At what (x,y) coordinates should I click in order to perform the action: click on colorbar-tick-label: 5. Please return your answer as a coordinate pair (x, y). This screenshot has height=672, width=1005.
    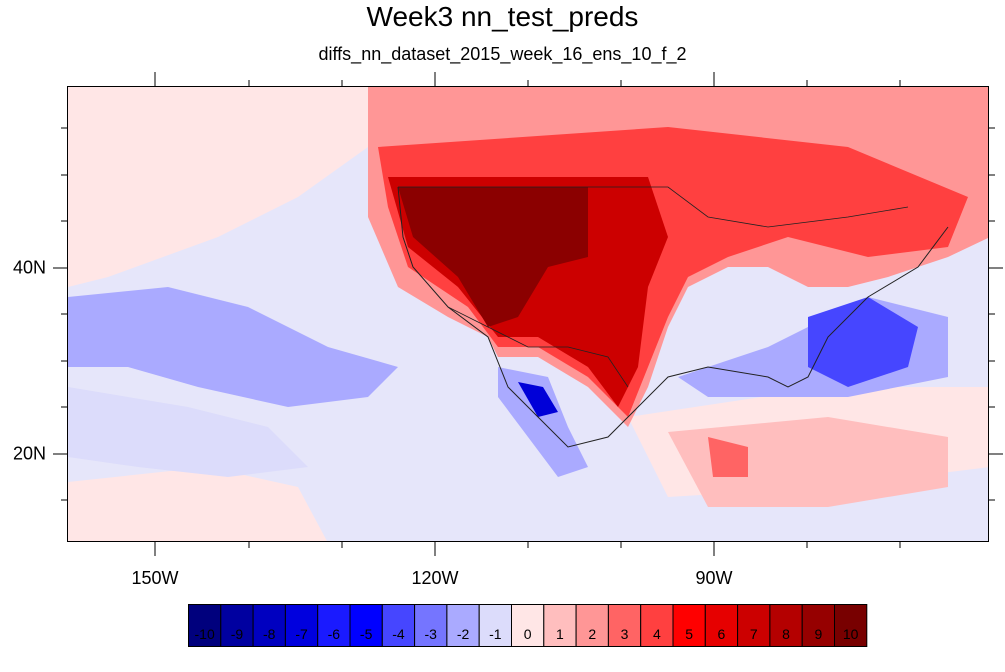
    Looking at the image, I should click on (689, 634).